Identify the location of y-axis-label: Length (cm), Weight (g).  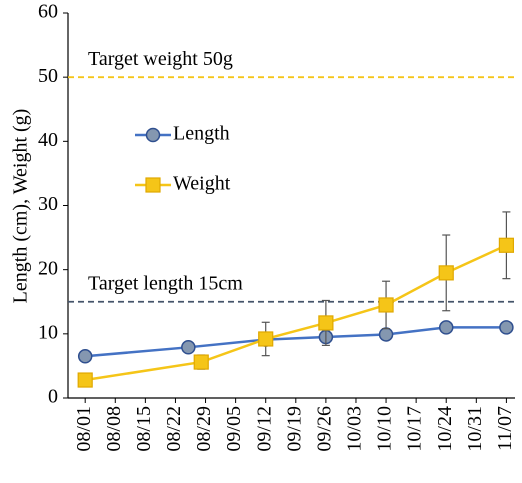
(21, 206).